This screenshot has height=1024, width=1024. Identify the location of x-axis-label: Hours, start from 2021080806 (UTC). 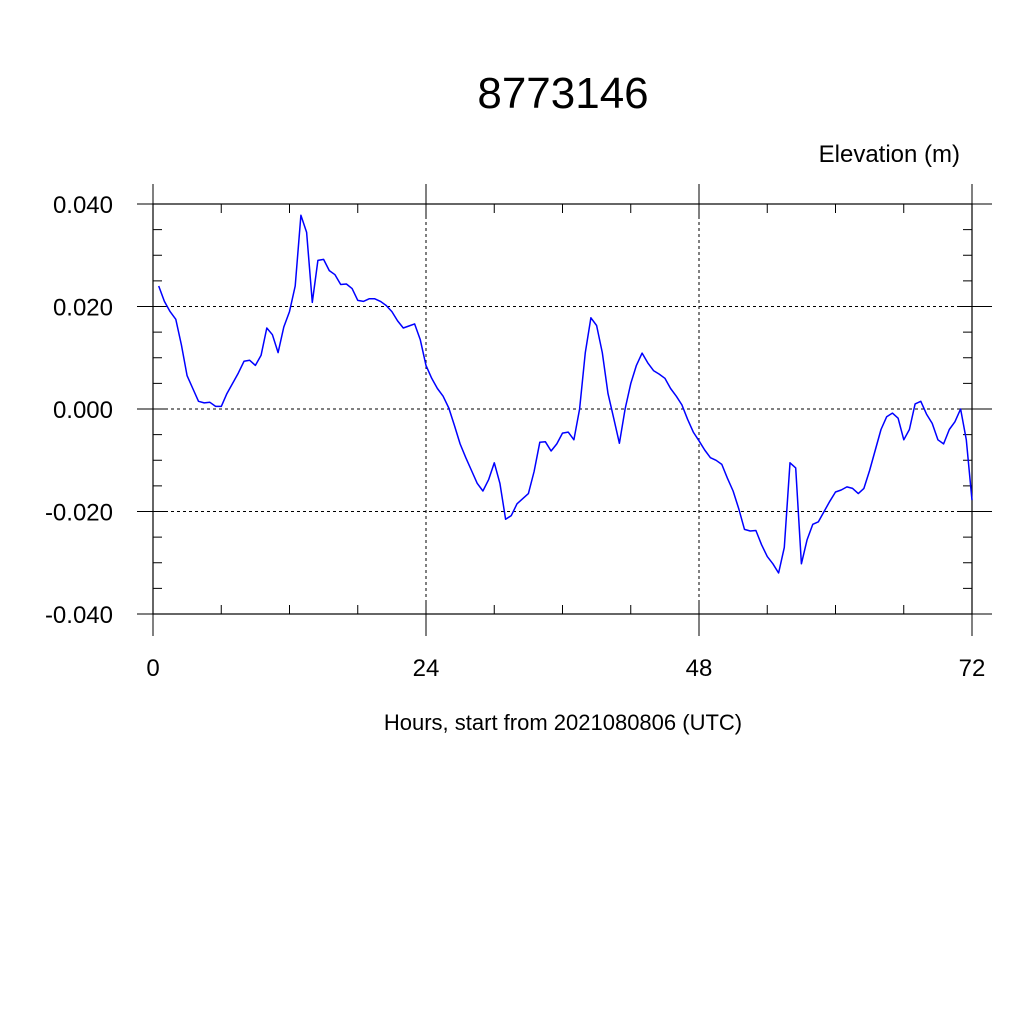
(563, 722).